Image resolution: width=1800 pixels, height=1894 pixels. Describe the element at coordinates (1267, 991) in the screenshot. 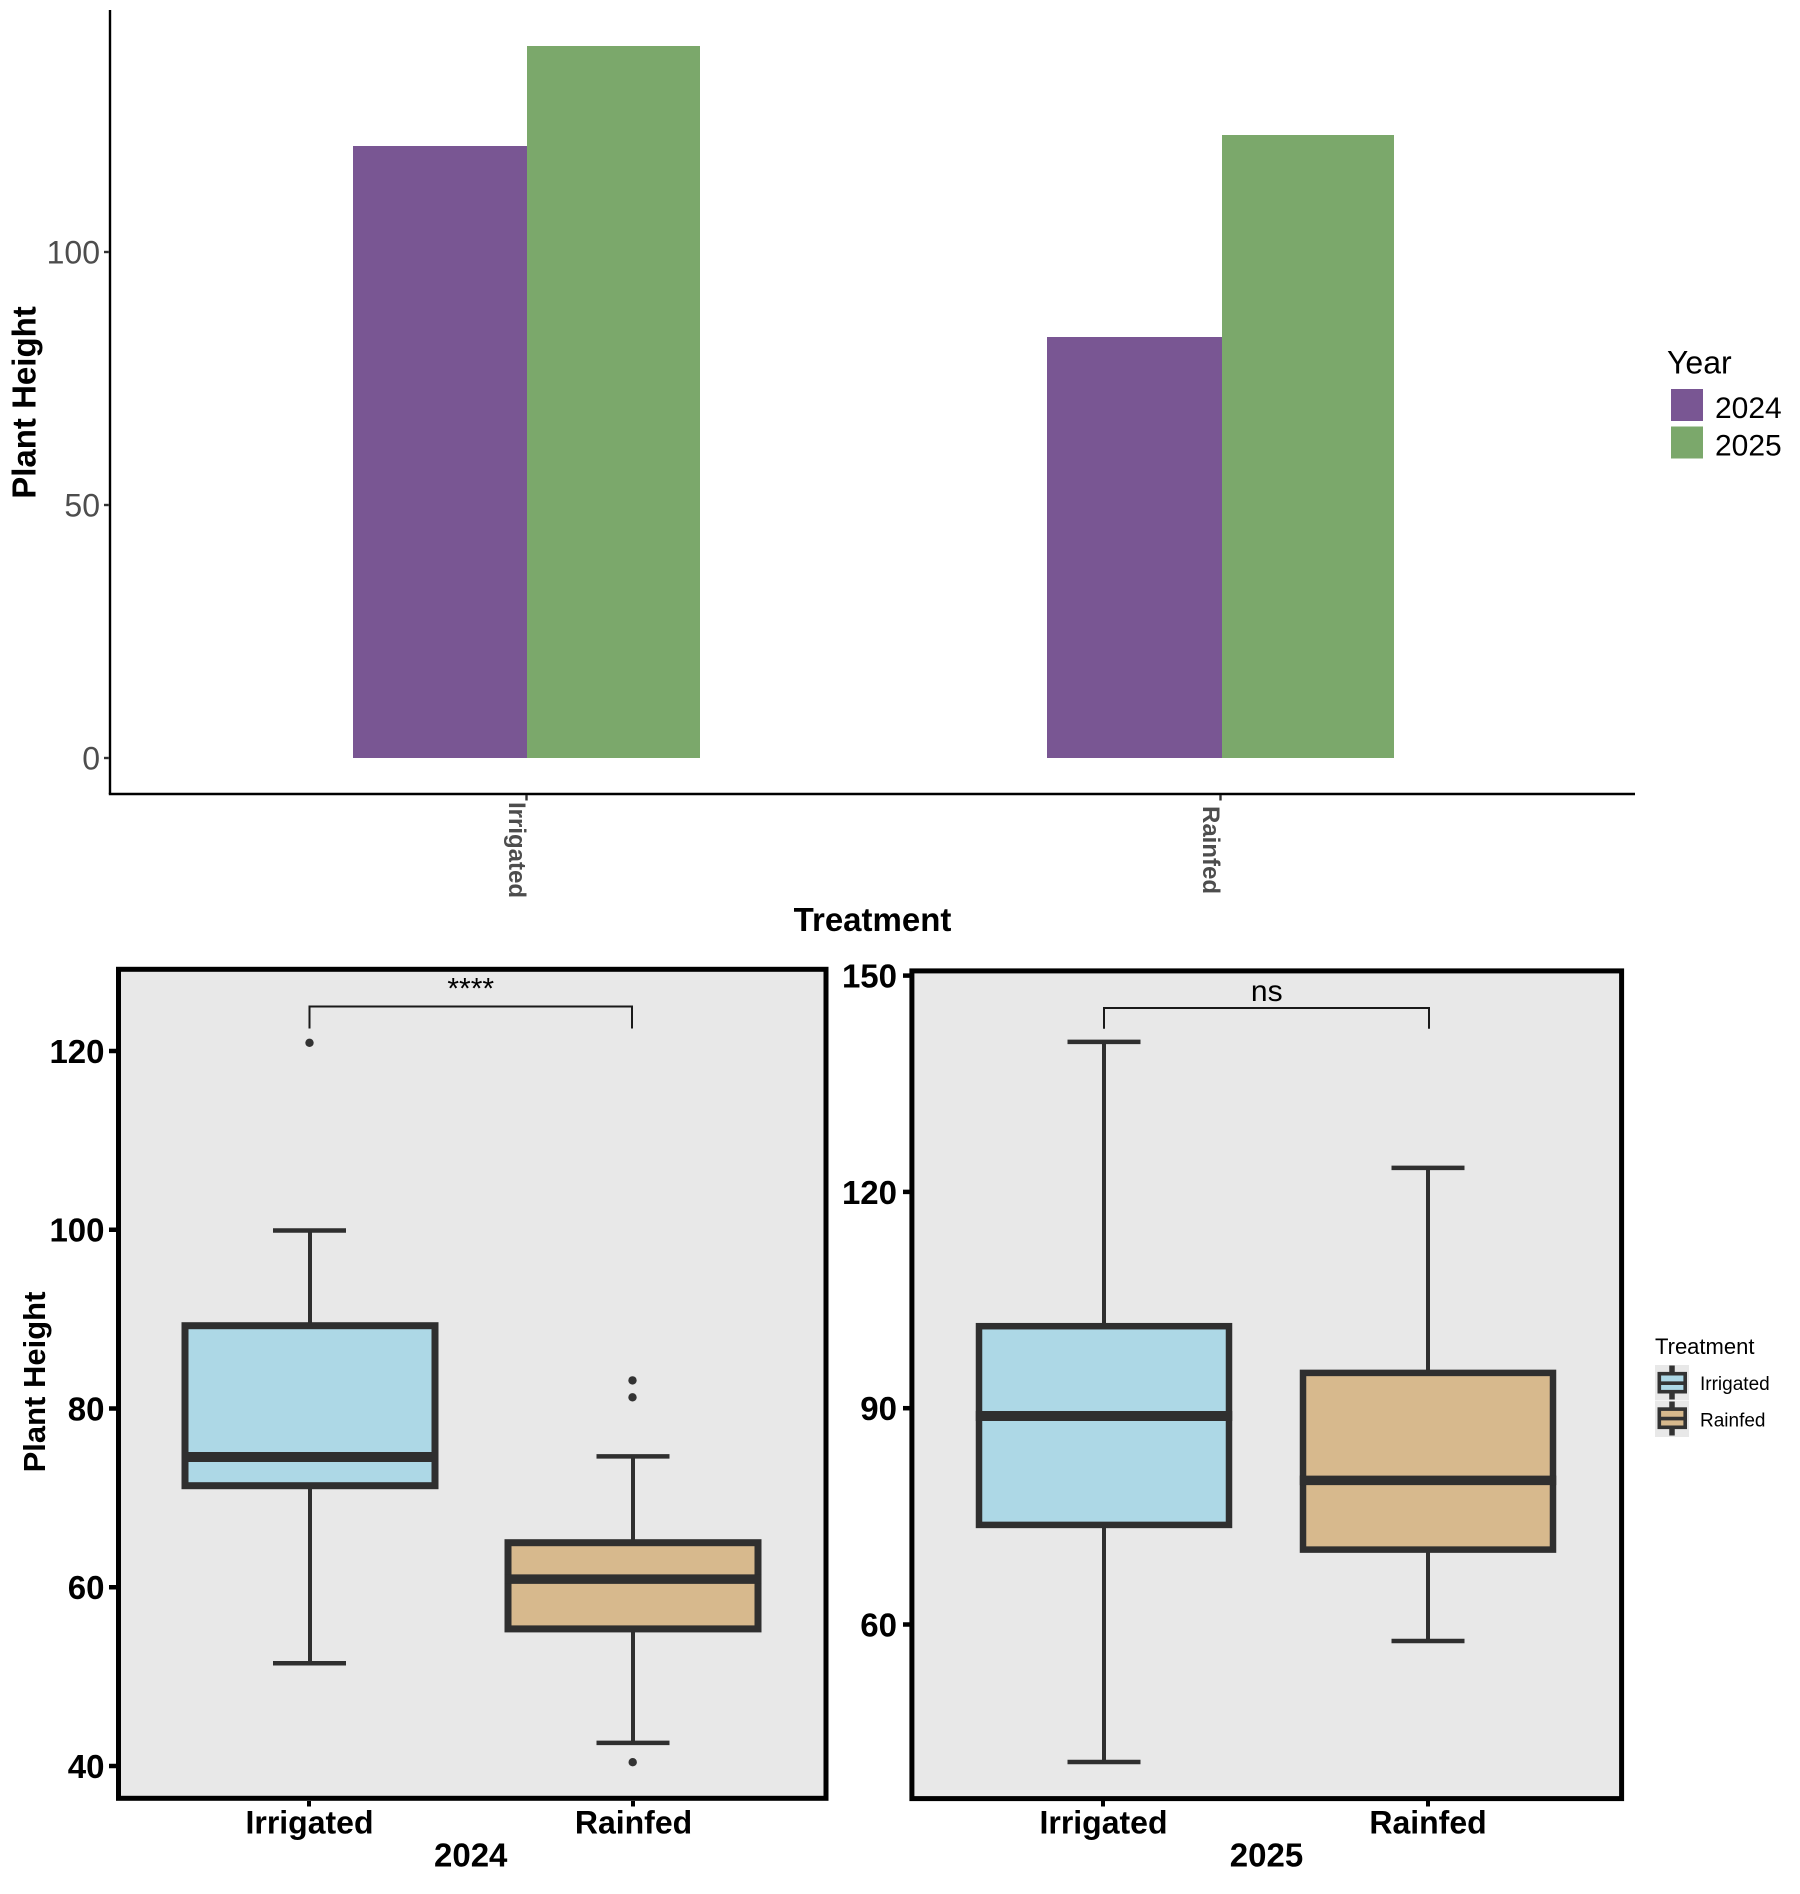

I see `svg-text: ns` at that location.